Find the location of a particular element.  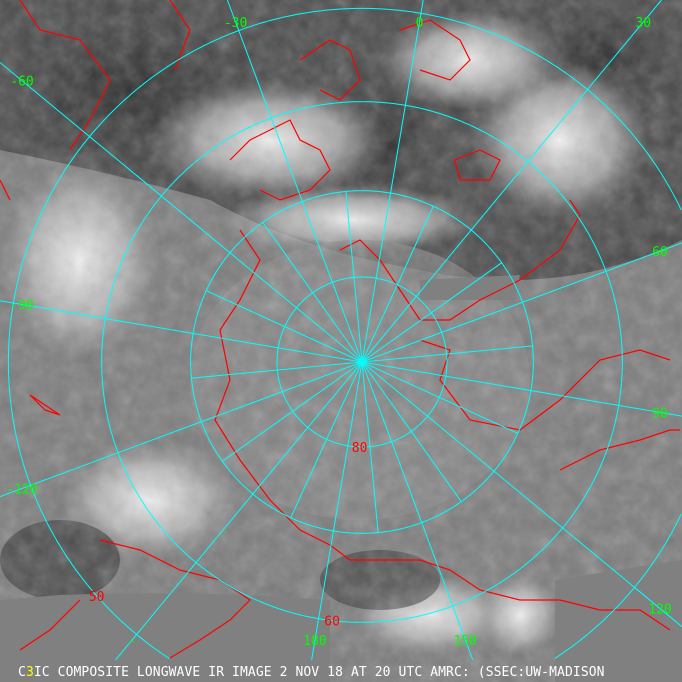

longitude-label-150: 150 is located at coordinates (465, 641).